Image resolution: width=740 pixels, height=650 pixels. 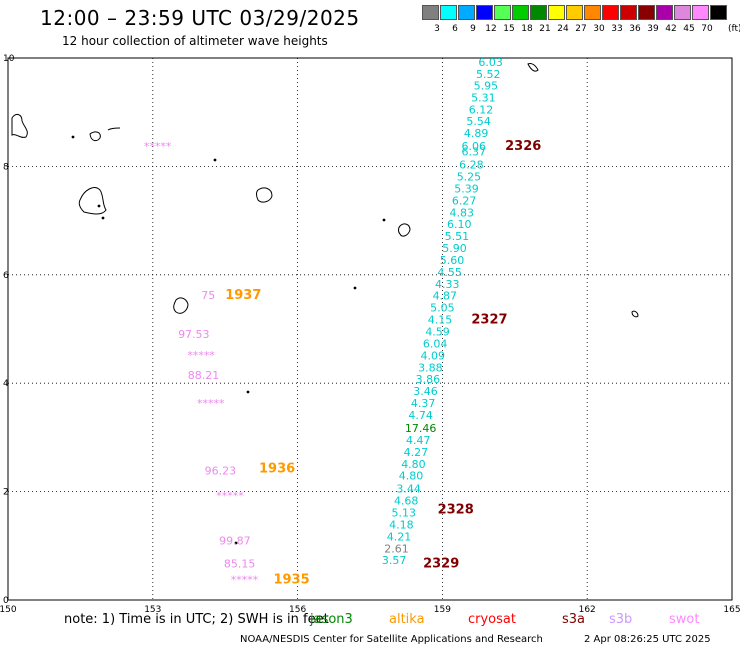 I want to click on legend-label: 30, so click(x=599, y=29).